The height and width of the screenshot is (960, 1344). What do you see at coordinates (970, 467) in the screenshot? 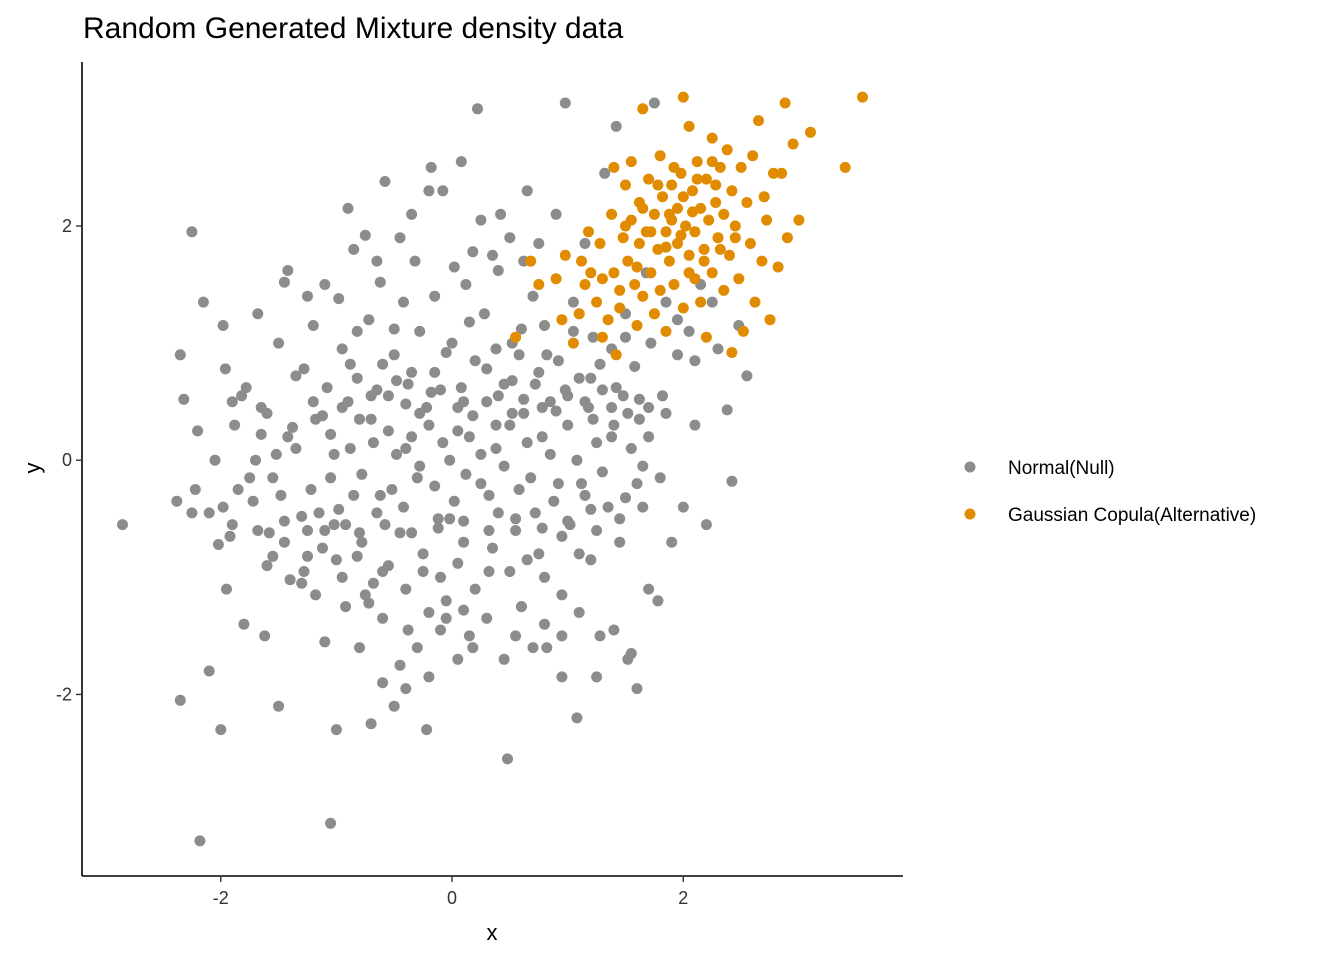
I see `legend-marker-normal` at bounding box center [970, 467].